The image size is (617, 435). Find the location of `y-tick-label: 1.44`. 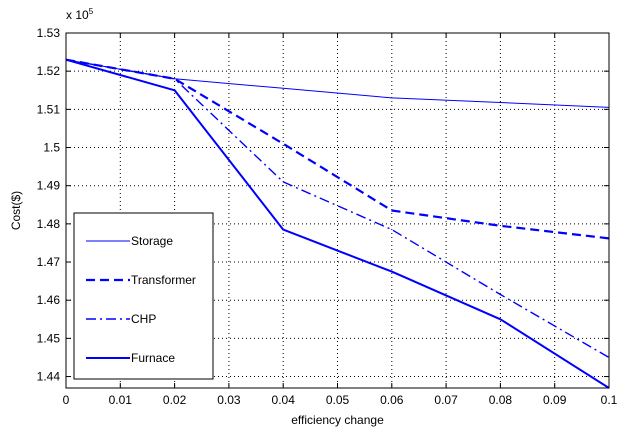

y-tick-label: 1.44 is located at coordinates (49, 377).